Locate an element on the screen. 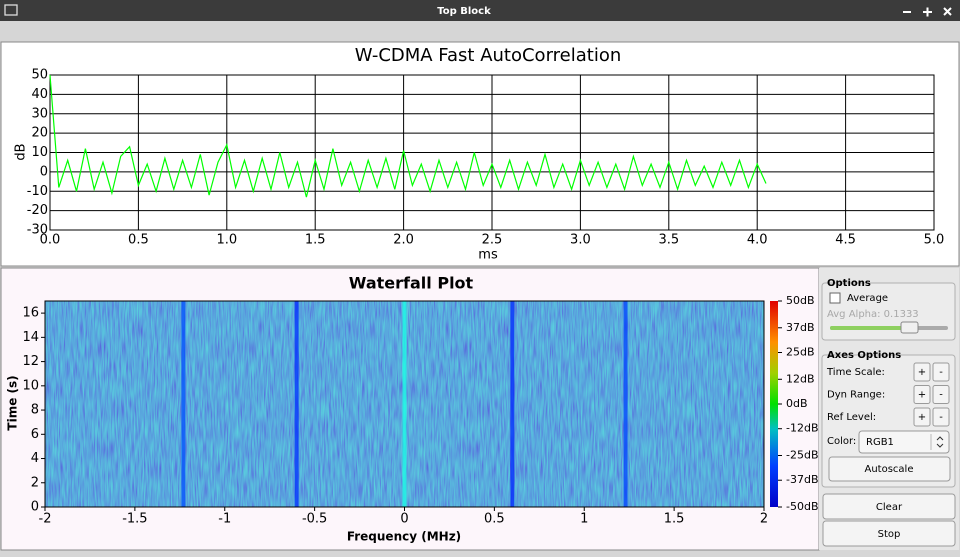  button-label: Clear is located at coordinates (889, 507).